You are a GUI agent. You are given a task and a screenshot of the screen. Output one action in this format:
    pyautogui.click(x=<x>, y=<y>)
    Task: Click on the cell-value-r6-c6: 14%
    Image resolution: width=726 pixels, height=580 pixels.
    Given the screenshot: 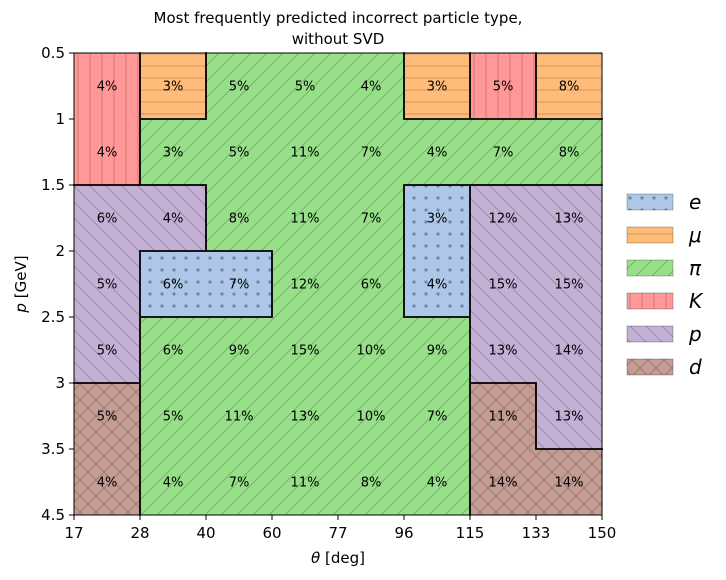 What is the action you would take?
    pyautogui.click(x=503, y=483)
    